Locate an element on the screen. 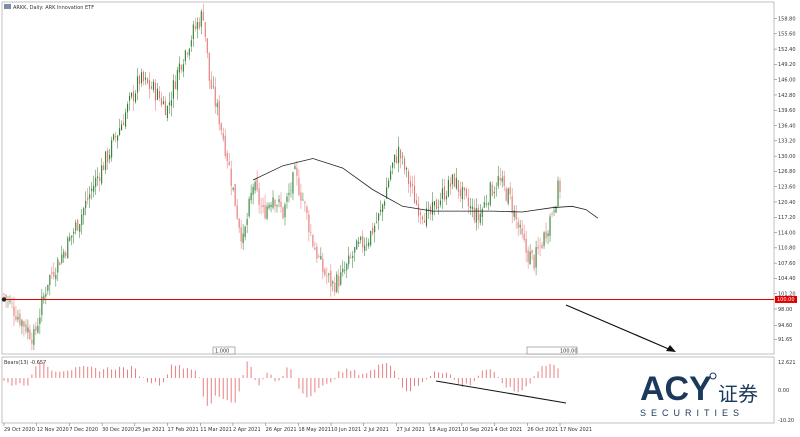 This screenshot has width=800, height=437. y-tick-label: 130.00 is located at coordinates (787, 157).